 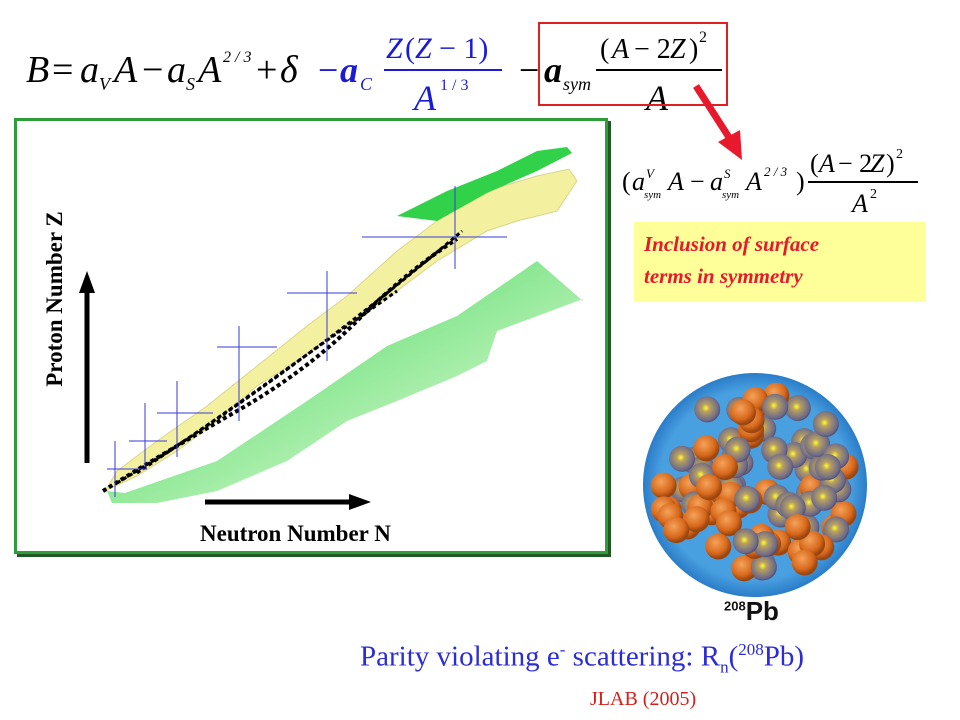 I want to click on axis-arrows, so click(x=218, y=397).